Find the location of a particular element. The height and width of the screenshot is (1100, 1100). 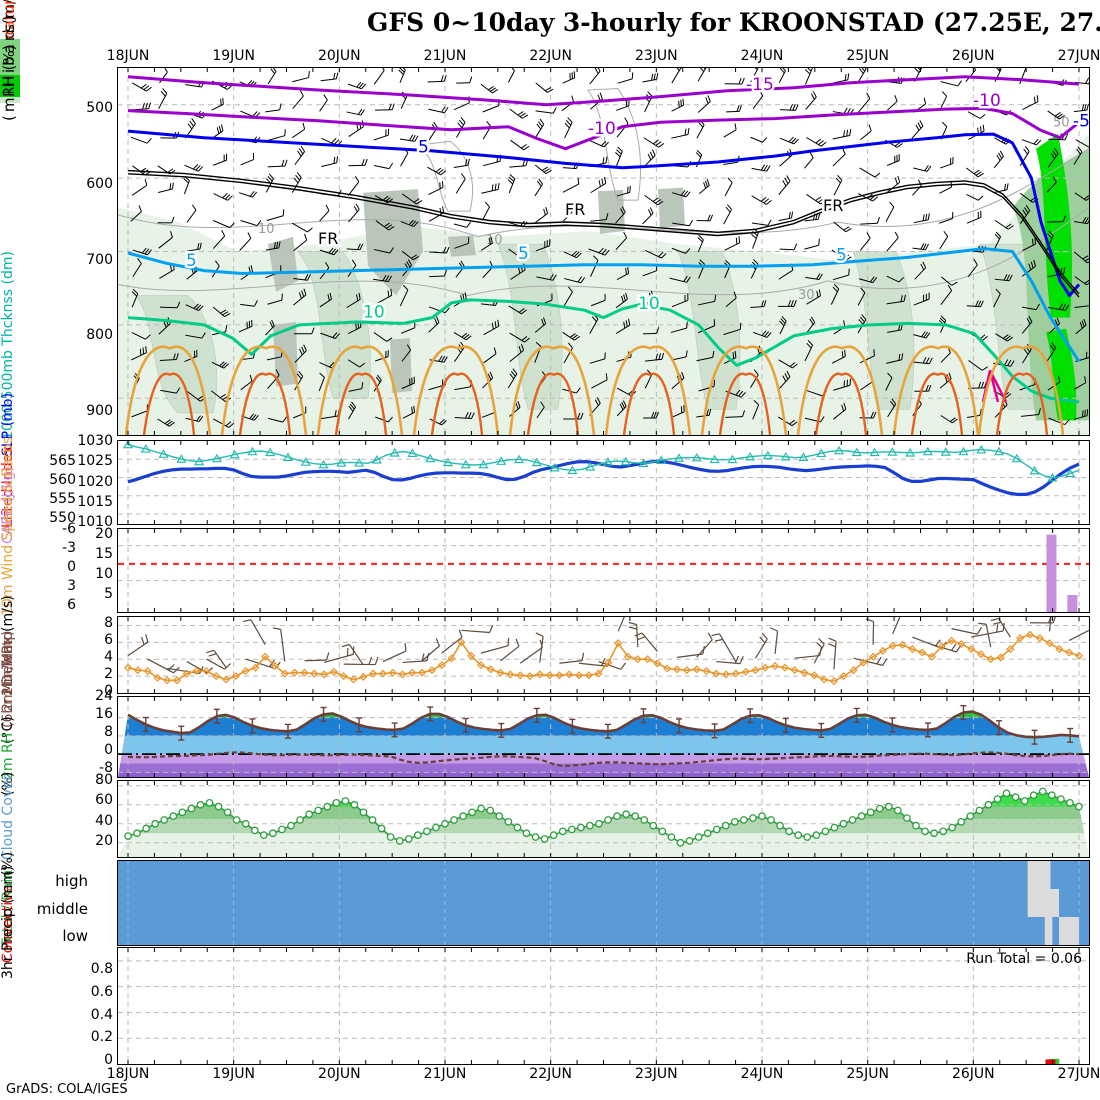

contour-label: 10 is located at coordinates (649, 304).